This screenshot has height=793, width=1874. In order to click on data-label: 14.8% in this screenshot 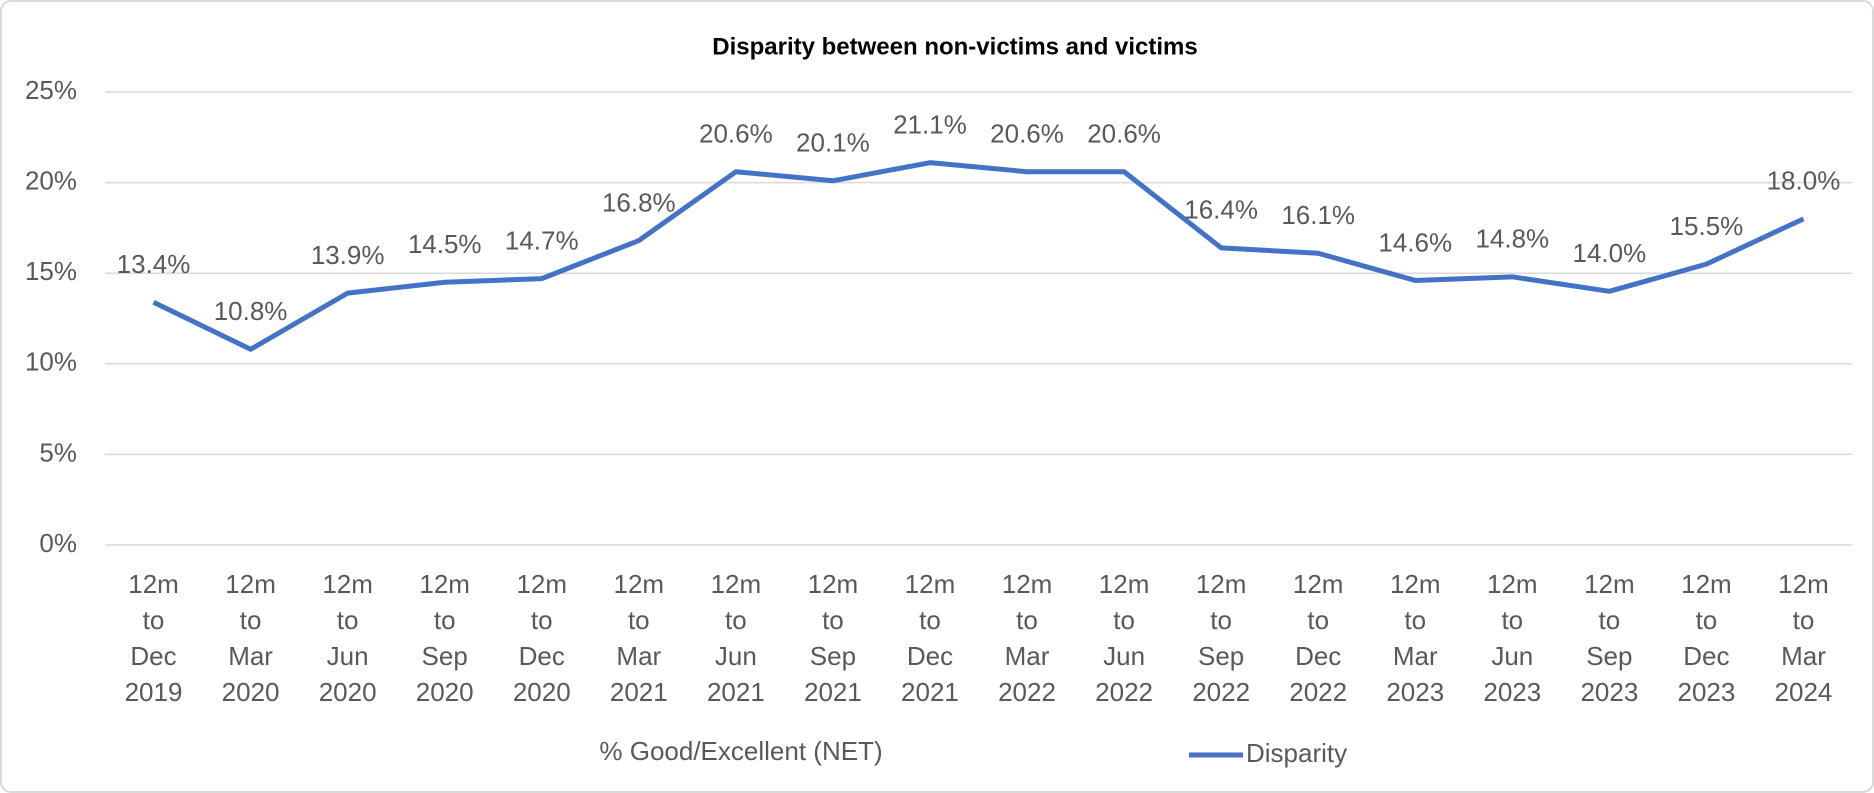, I will do `click(1512, 239)`.